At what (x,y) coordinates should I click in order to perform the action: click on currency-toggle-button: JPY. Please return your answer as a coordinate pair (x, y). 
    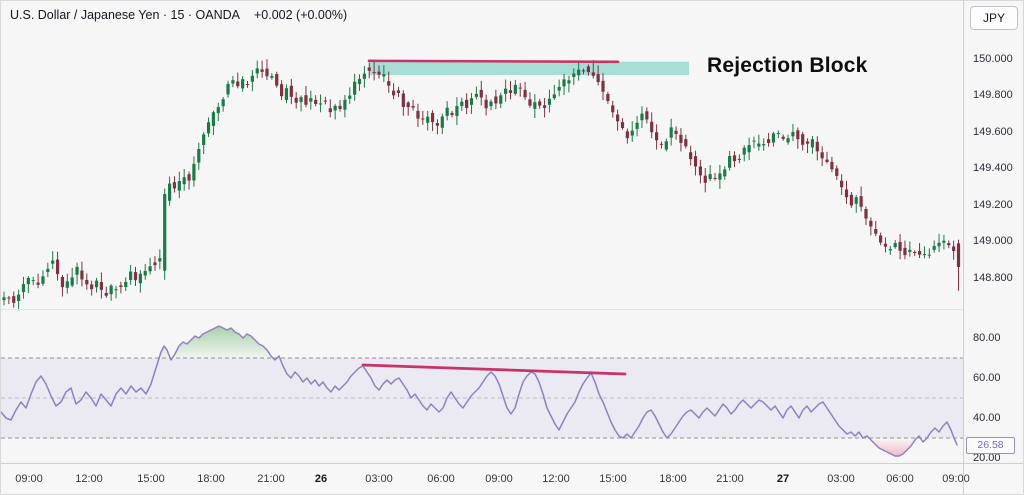
    Looking at the image, I should click on (994, 18).